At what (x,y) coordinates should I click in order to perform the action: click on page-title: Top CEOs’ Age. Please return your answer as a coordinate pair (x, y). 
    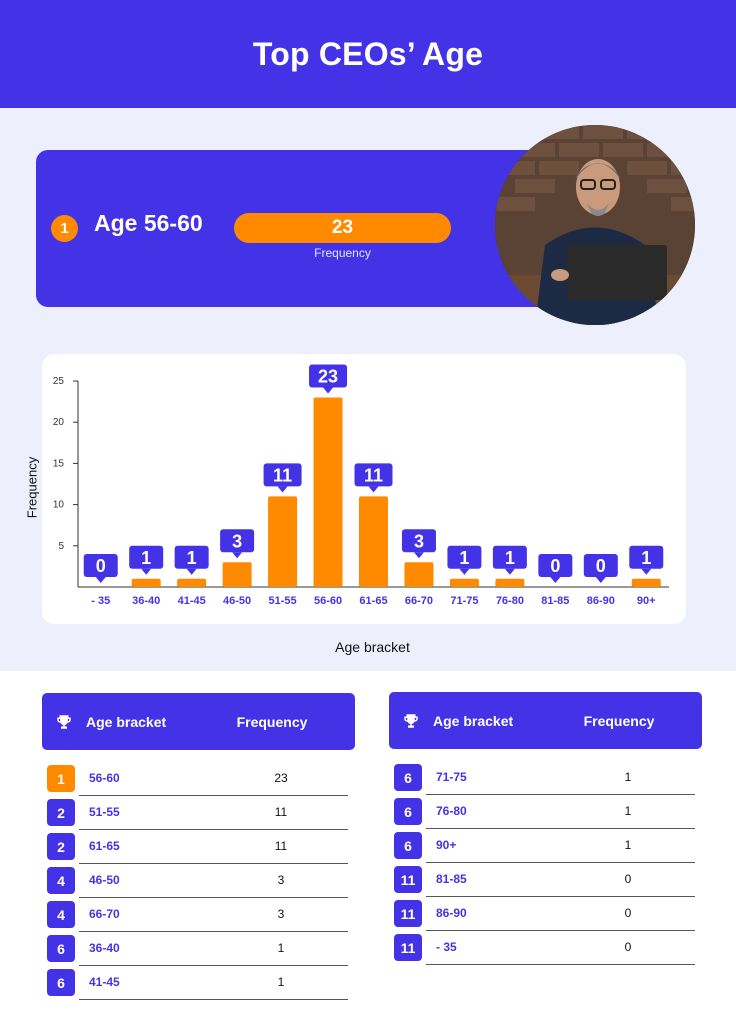
    Looking at the image, I should click on (368, 53).